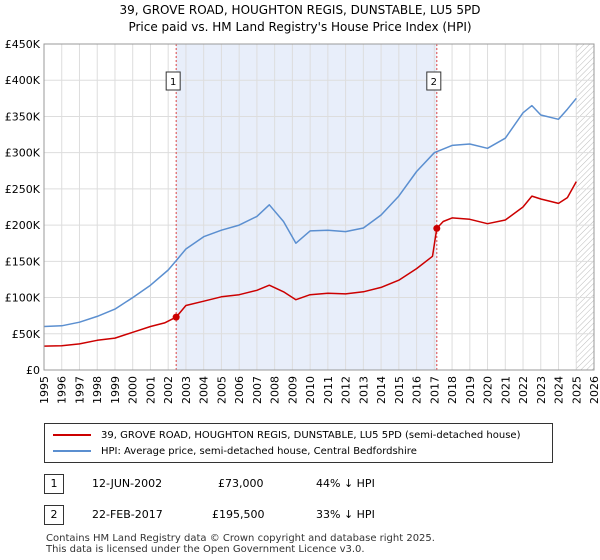 The image size is (600, 560). I want to click on y-tick-label: £250K, so click(23, 189).